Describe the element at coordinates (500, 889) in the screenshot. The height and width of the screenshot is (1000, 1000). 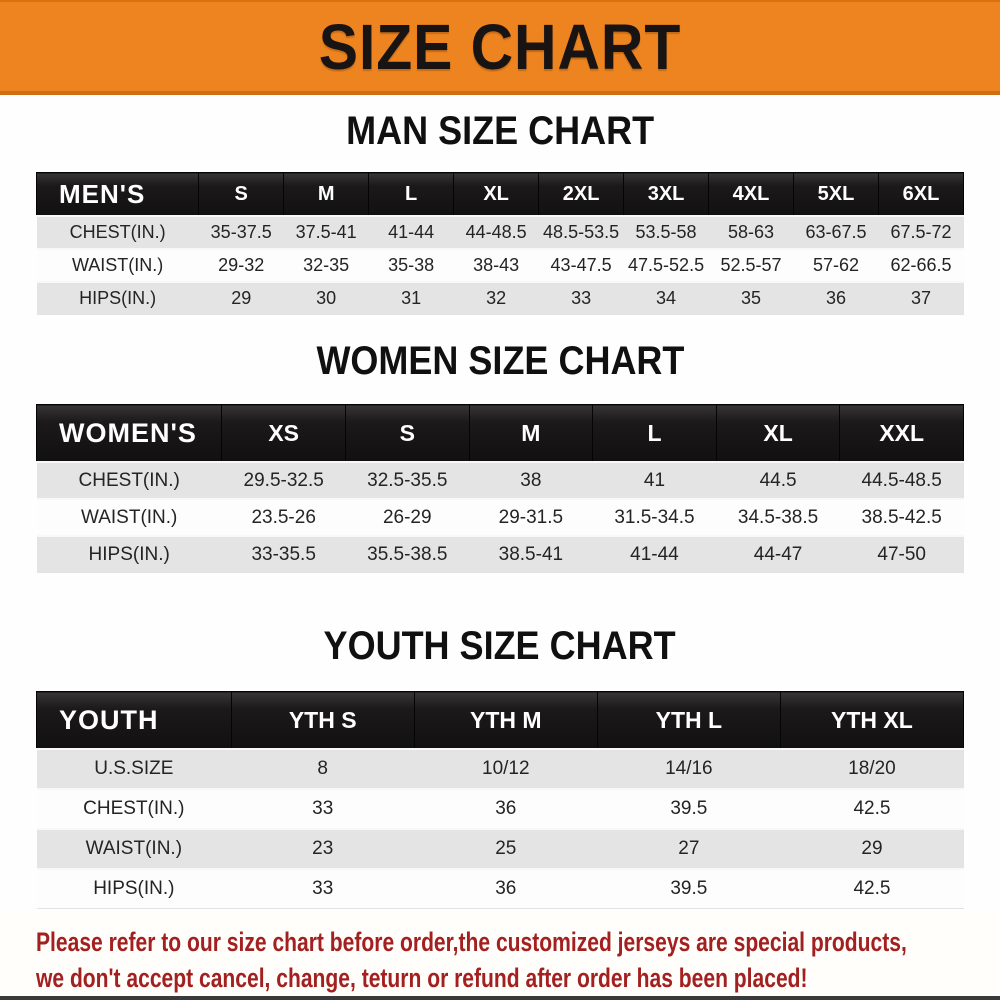
I see `measurement-row: HIPS(IN.) 33 36 39.5 42.5` at that location.